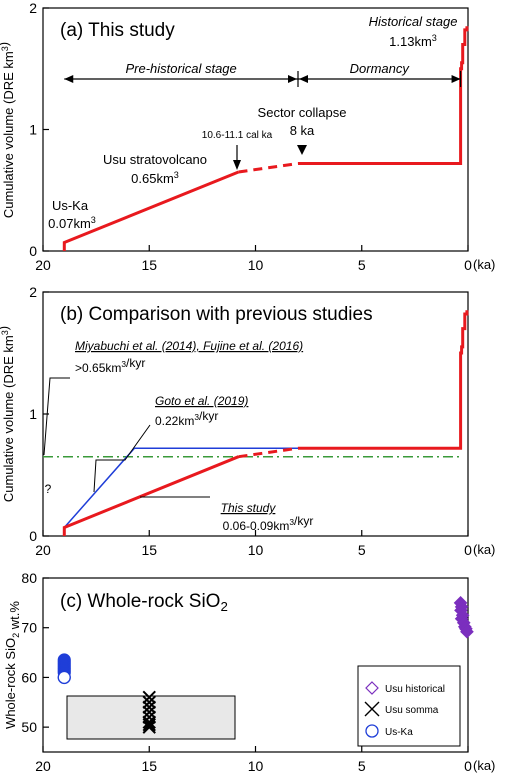 The image size is (505, 783). I want to click on goto-leader, so click(122, 458).